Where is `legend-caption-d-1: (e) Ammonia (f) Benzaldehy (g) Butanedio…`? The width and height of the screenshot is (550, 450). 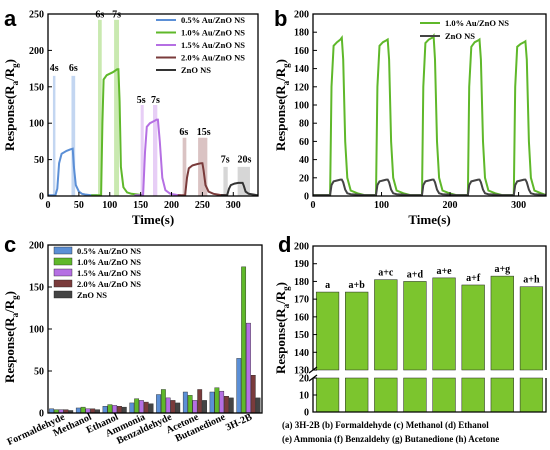 legend-caption-d-1: (e) Ammonia (f) Benzaldehy (g) Butanedio… is located at coordinates (390, 439).